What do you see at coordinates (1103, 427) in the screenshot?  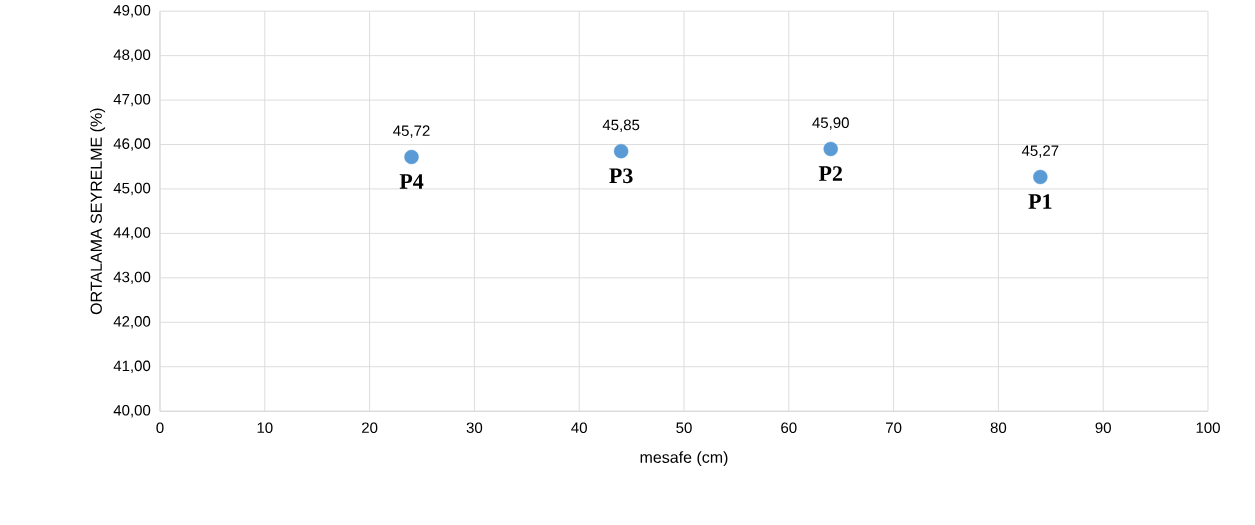 I see `x-tick-label: 90` at bounding box center [1103, 427].